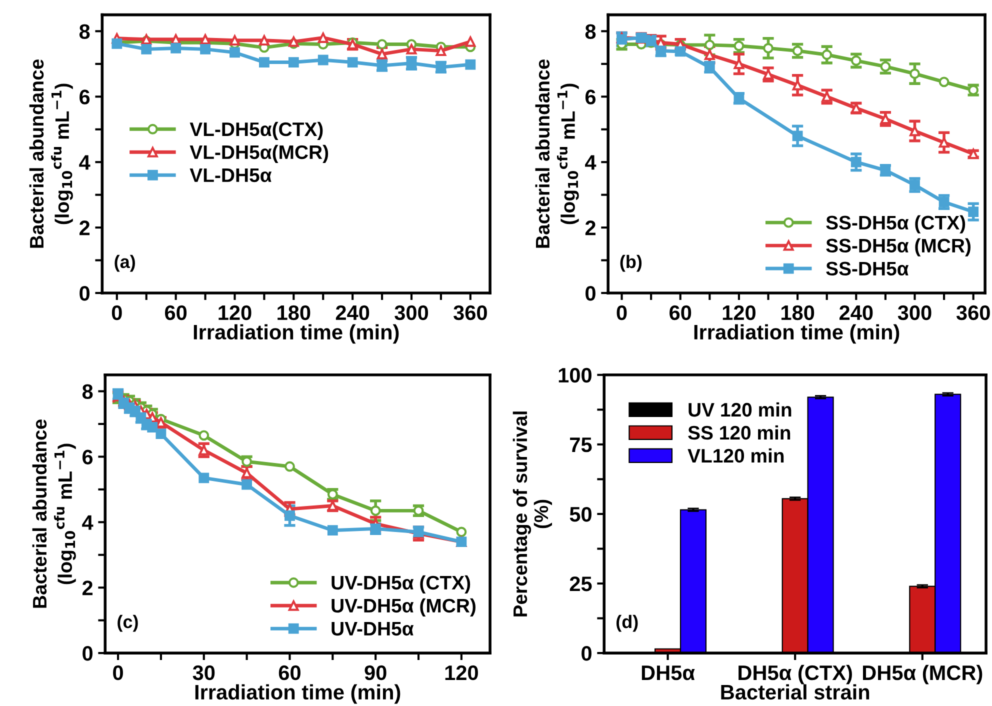 The height and width of the screenshot is (706, 992). What do you see at coordinates (627, 623) in the screenshot?
I see `annotation: (d)` at bounding box center [627, 623].